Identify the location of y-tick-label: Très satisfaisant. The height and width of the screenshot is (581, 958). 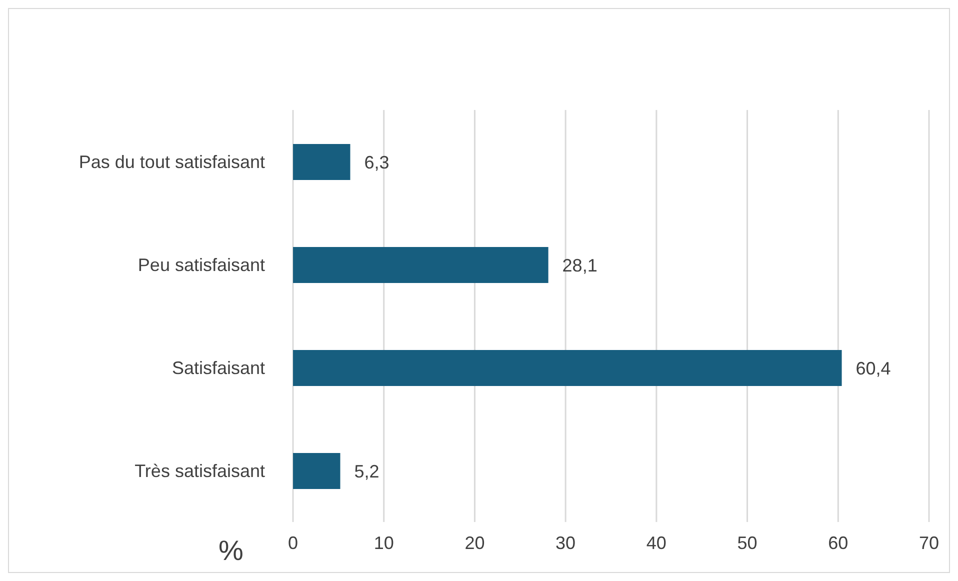
(199, 470).